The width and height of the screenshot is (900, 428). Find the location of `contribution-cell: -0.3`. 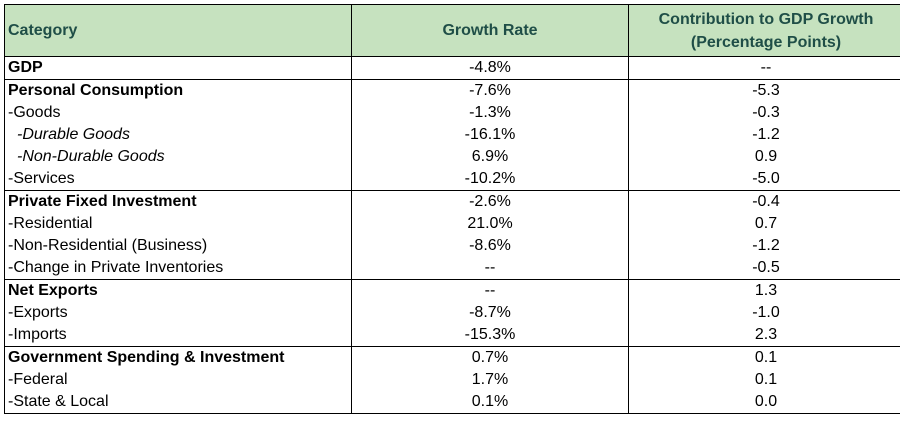

contribution-cell: -0.3 is located at coordinates (764, 113).